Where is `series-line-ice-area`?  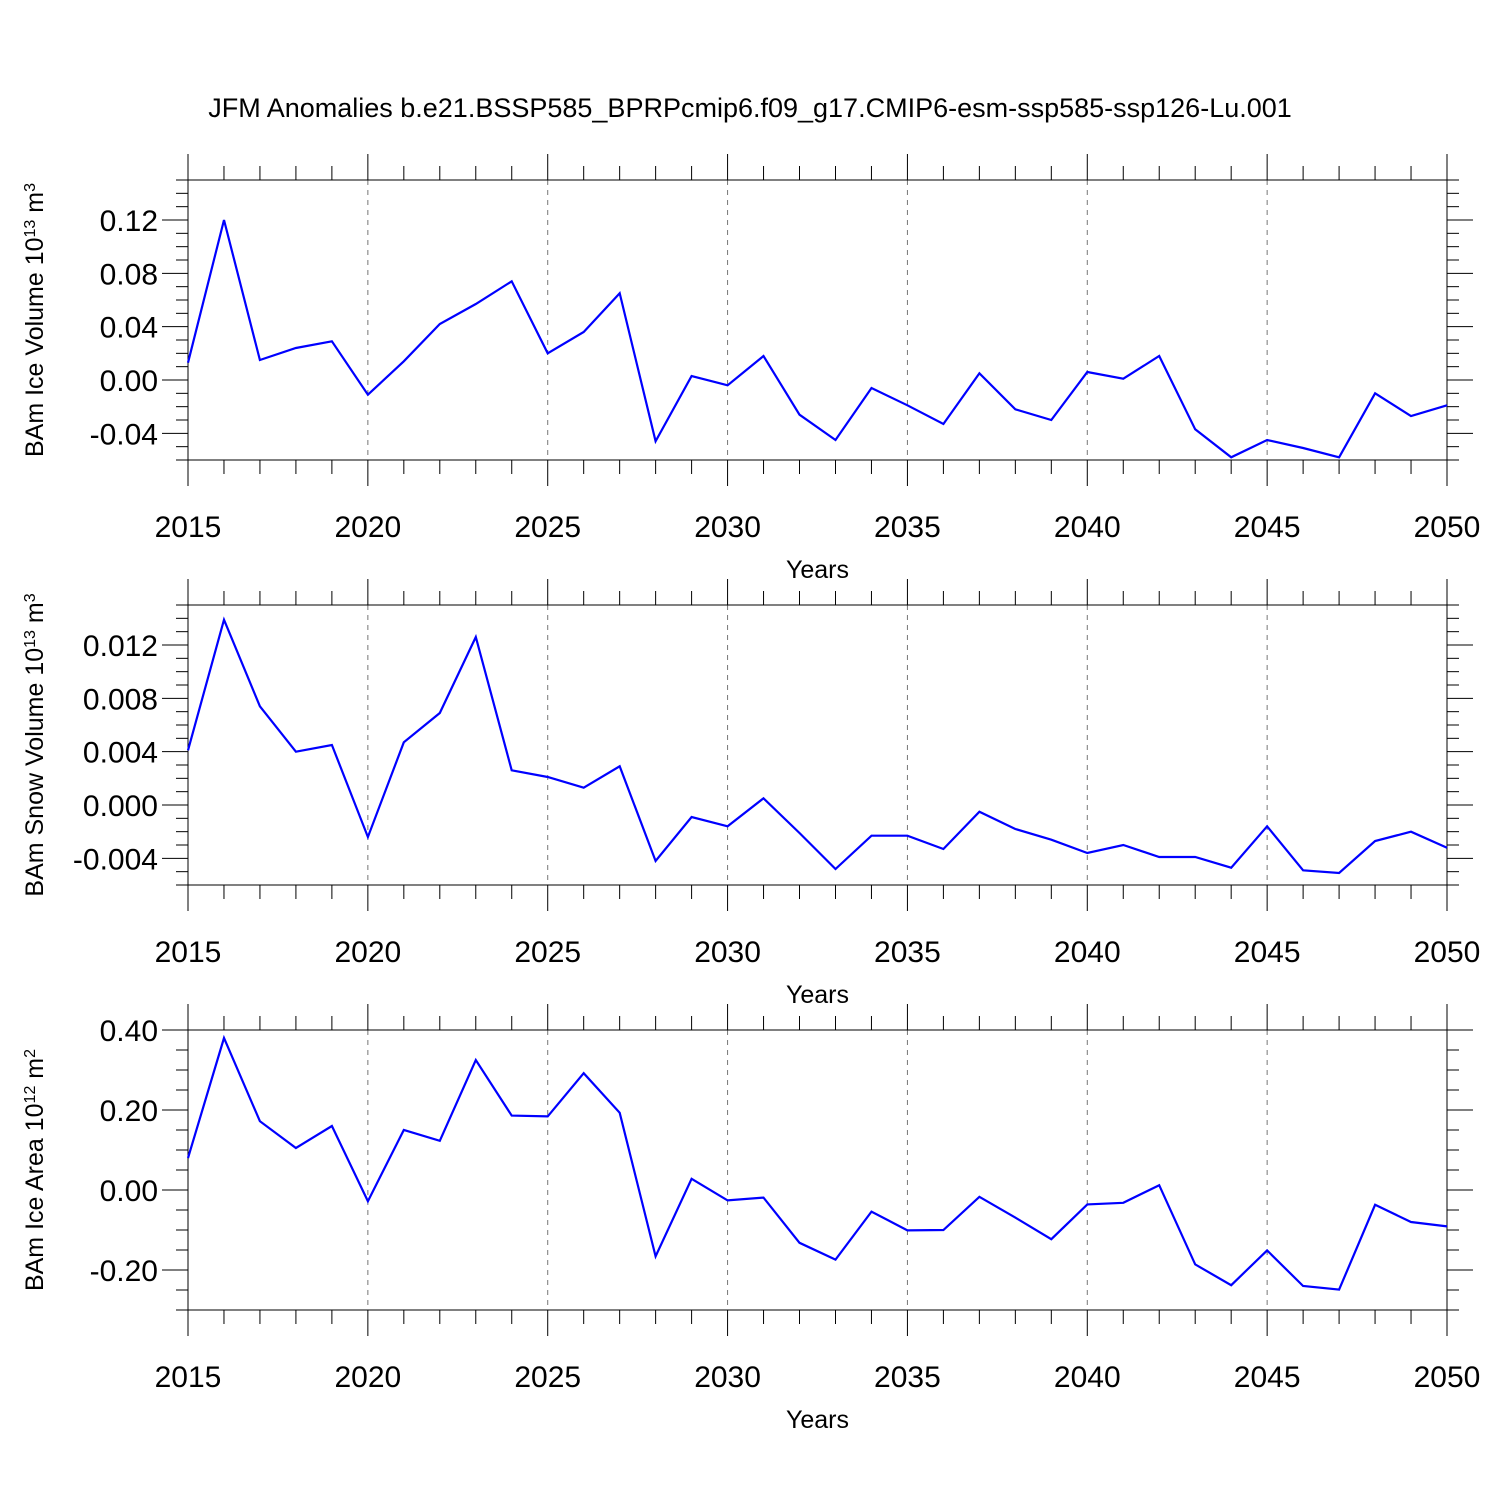
series-line-ice-area is located at coordinates (817, 1162).